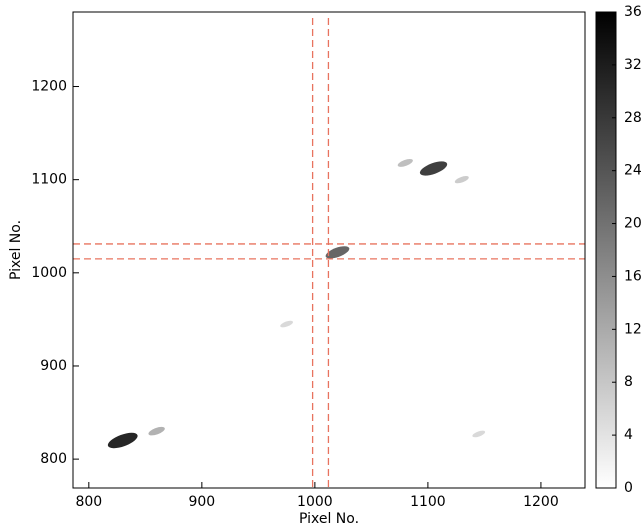  I want to click on x-tick-label: 1000, so click(315, 502).